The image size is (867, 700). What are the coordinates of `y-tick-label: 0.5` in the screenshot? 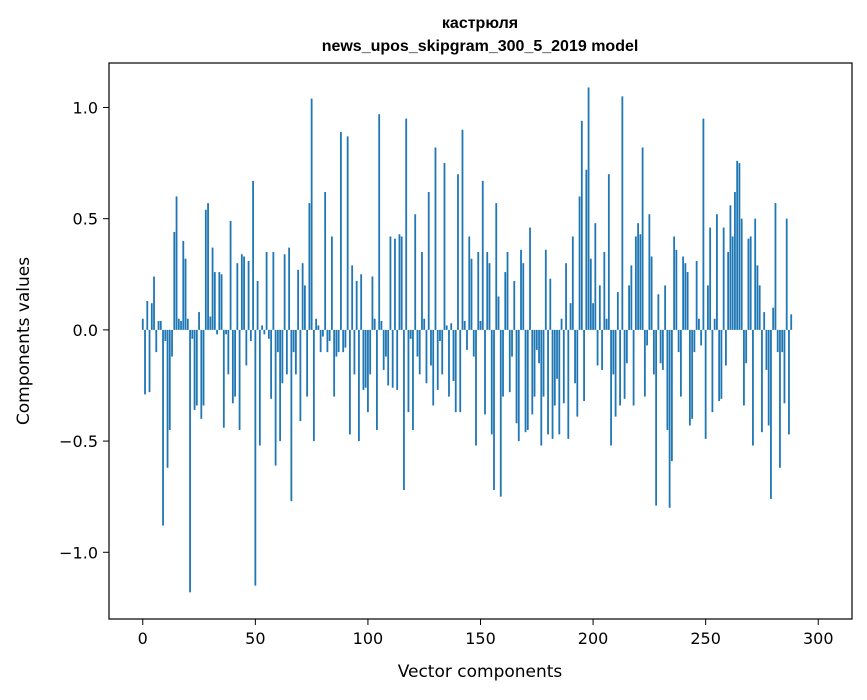 It's located at (85, 219).